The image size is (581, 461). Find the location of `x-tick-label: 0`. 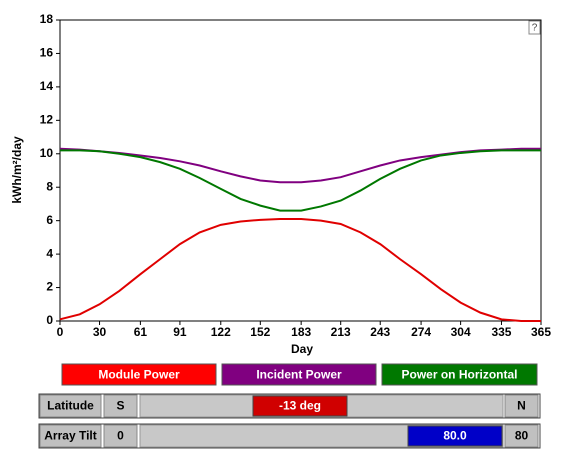

x-tick-label: 0 is located at coordinates (60, 332).